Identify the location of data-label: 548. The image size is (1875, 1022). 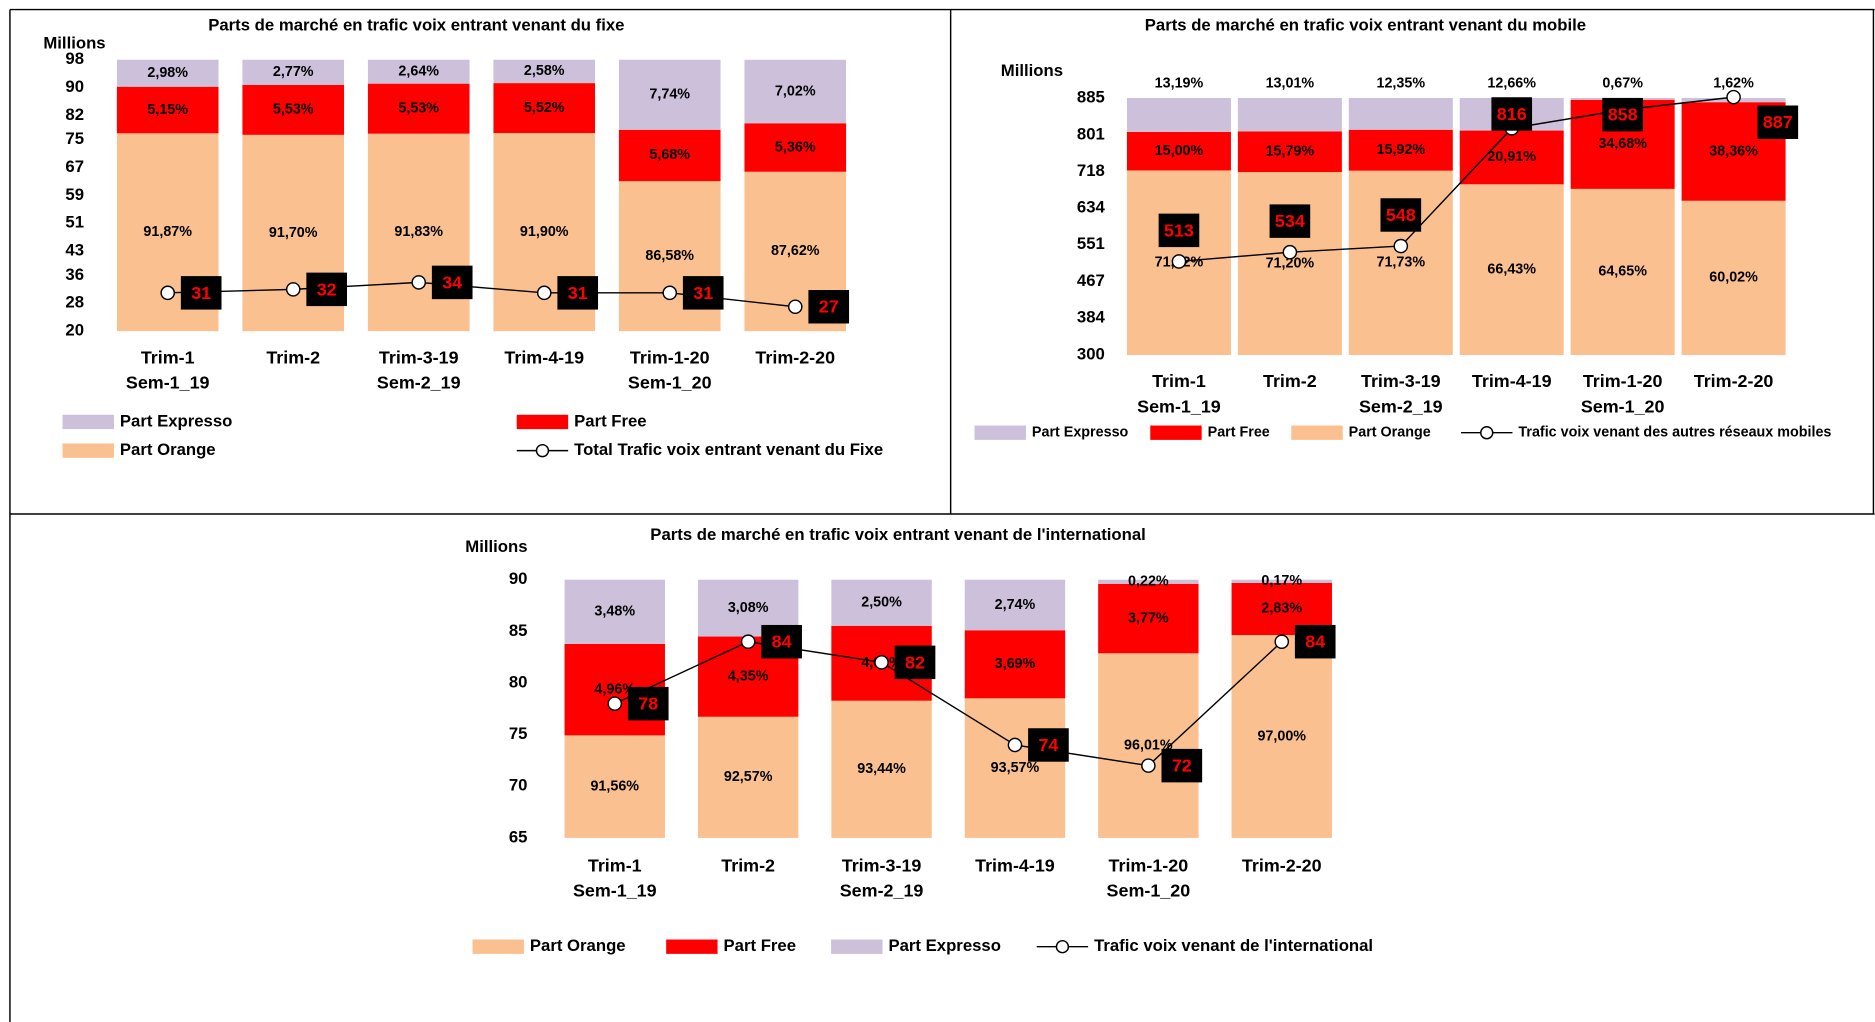
(1401, 215).